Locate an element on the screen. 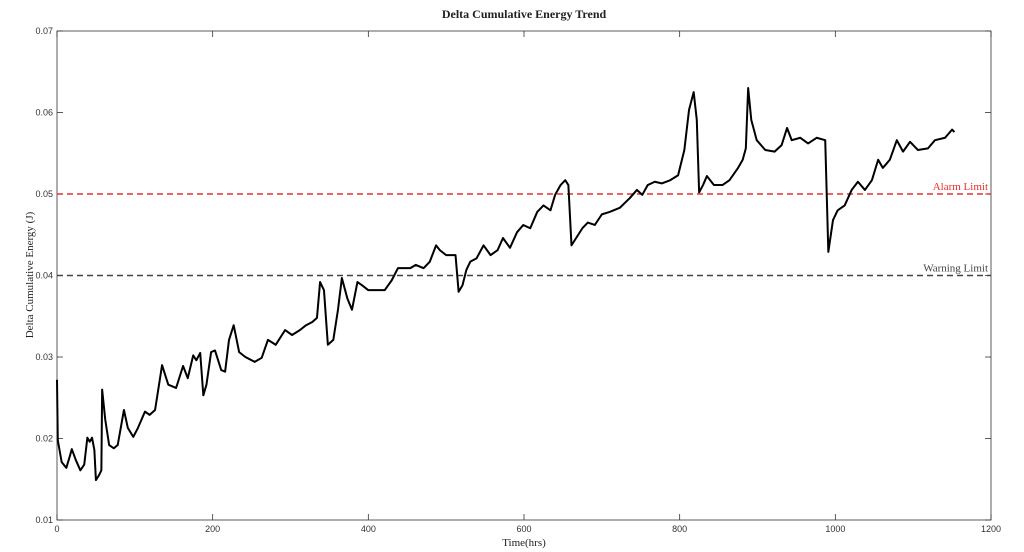 Image resolution: width=1024 pixels, height=552 pixels. x-tick-label: 600 is located at coordinates (523, 529).